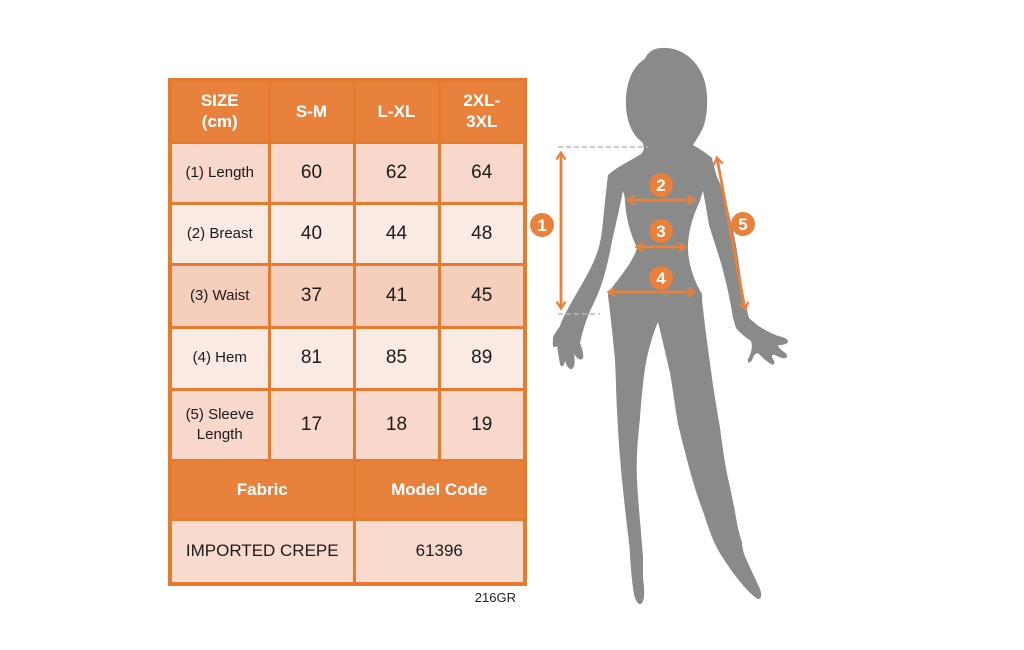  What do you see at coordinates (439, 551) in the screenshot?
I see `model-code-value: 61396` at bounding box center [439, 551].